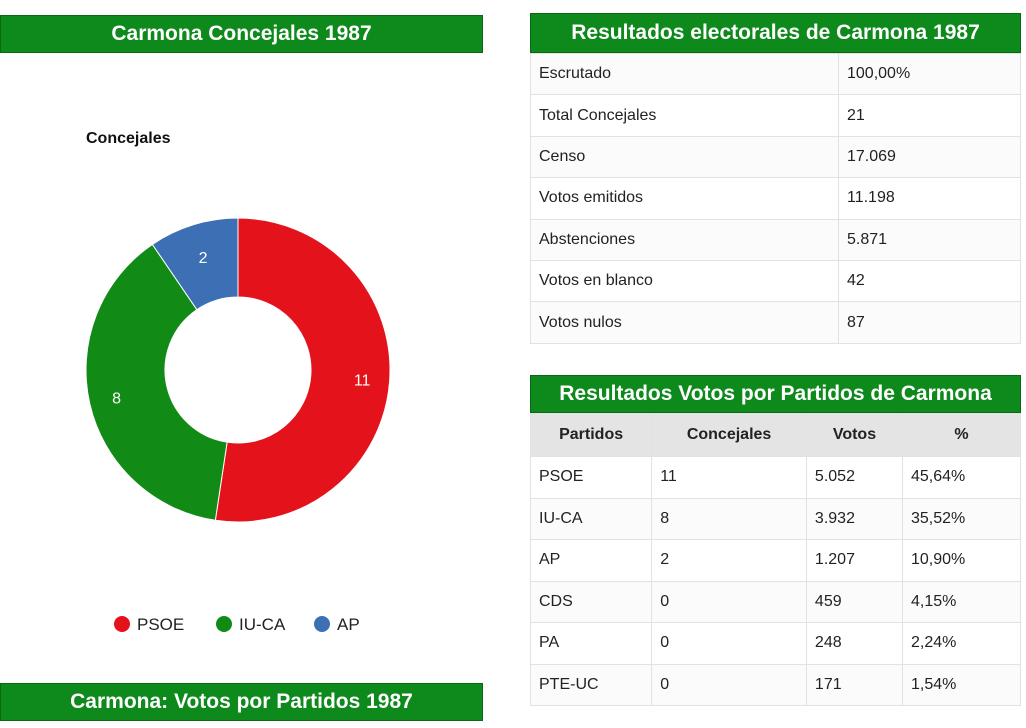  I want to click on table-row: AP 2 1.207 10,90%, so click(775, 560).